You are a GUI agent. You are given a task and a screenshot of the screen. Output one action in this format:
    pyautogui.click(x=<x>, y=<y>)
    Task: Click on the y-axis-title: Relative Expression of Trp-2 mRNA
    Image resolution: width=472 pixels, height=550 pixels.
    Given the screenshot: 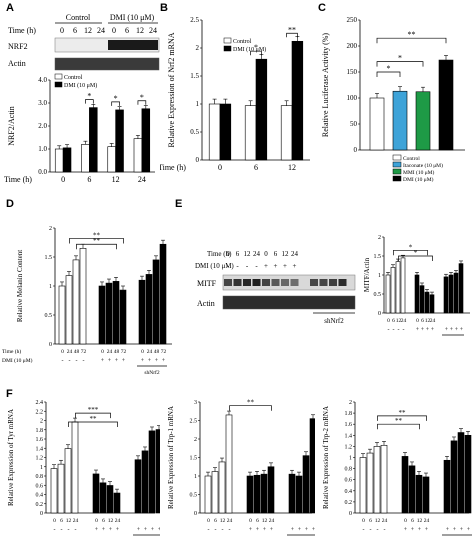 What is the action you would take?
    pyautogui.click(x=326, y=457)
    